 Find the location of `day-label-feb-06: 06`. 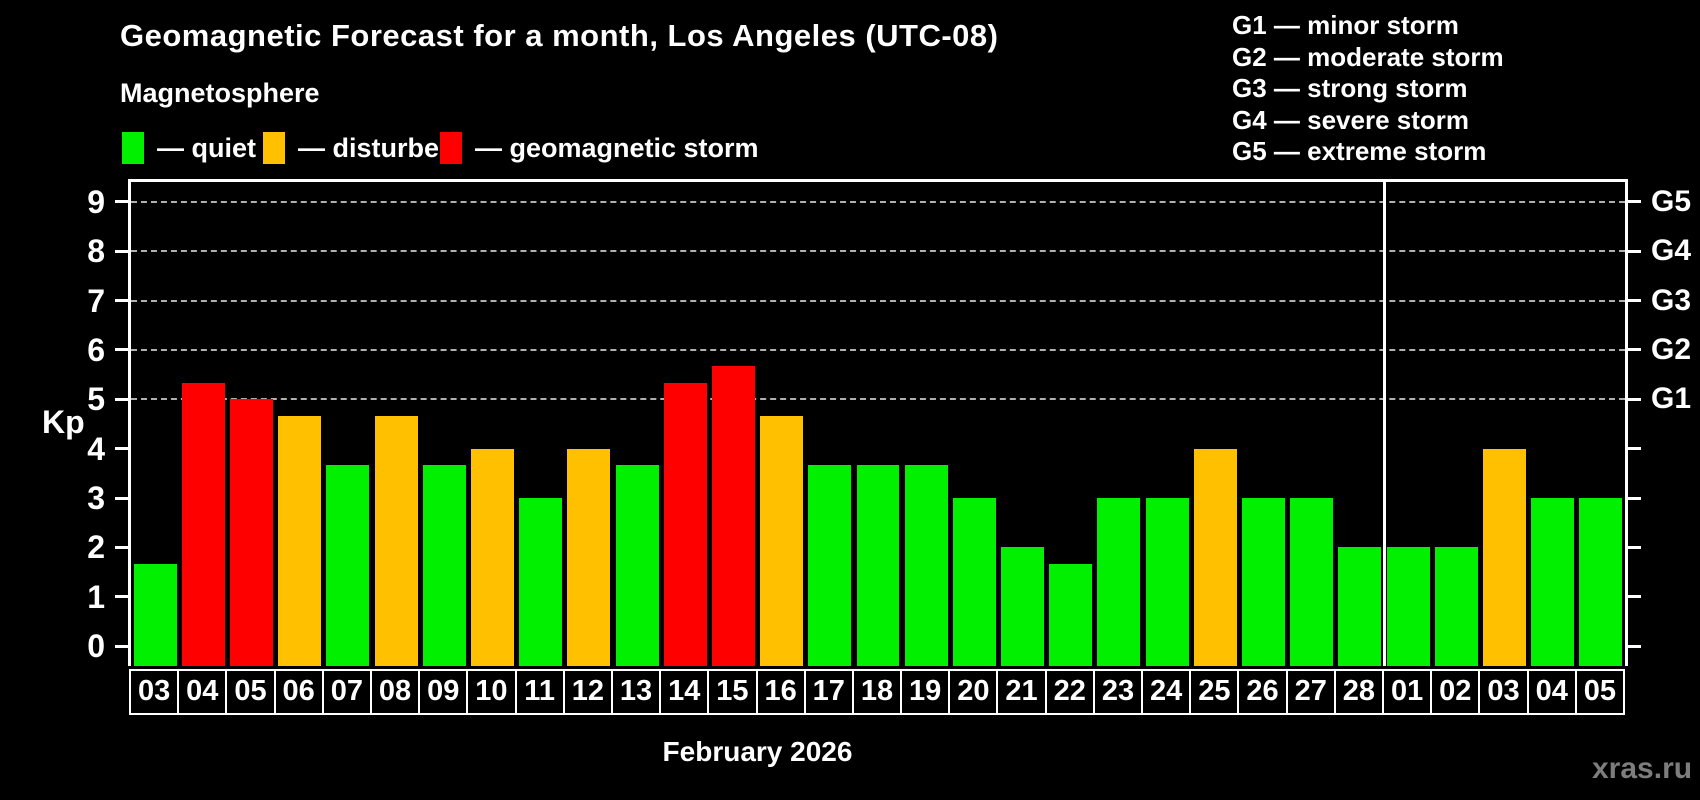

day-label-feb-06: 06 is located at coordinates (298, 692).